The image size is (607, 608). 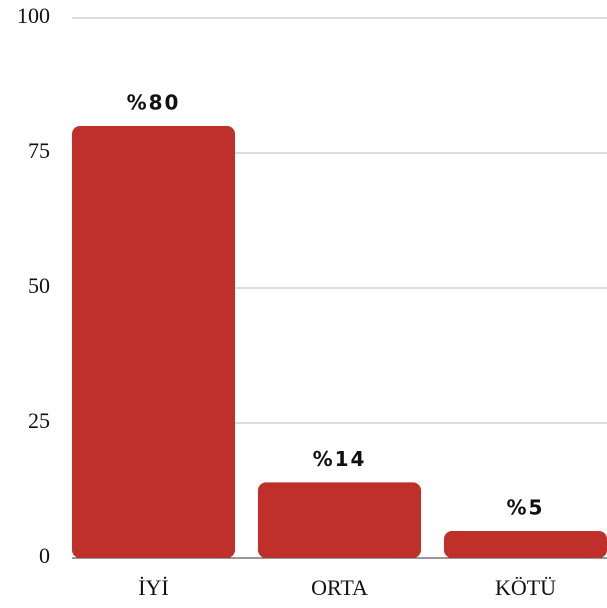 What do you see at coordinates (44, 555) in the screenshot?
I see `y-tick-label: 0` at bounding box center [44, 555].